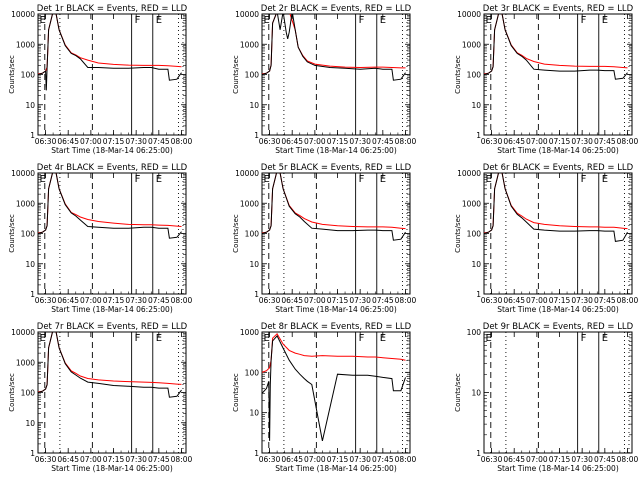  What do you see at coordinates (558, 9) in the screenshot?
I see `chart-title: Det 3r BLACK = Events, RED = LLD` at bounding box center [558, 9].